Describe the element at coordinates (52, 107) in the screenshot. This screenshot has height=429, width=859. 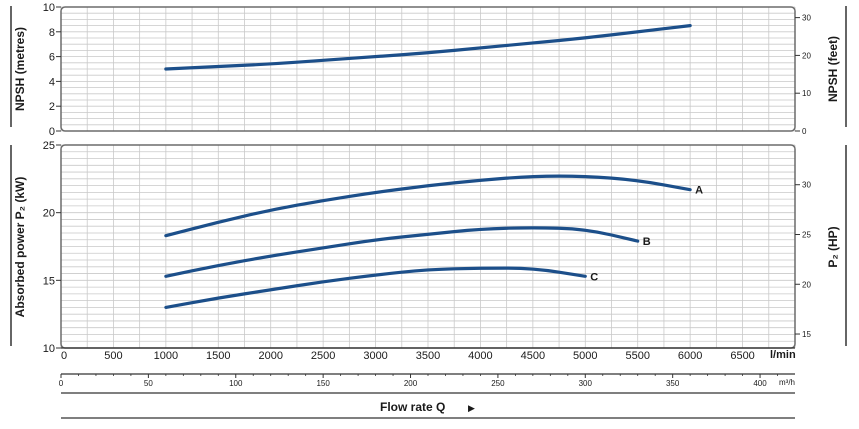
I see `y-tick-label-left: 2` at that location.